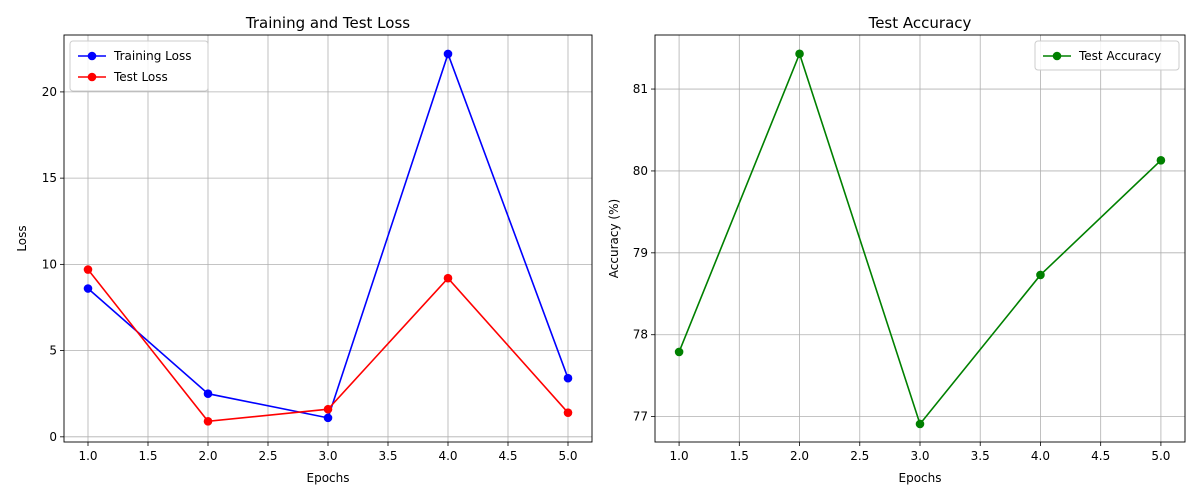 The width and height of the screenshot is (1200, 500). Describe the element at coordinates (980, 456) in the screenshot. I see `chart-2-xtick-label-5: 3.5` at that location.